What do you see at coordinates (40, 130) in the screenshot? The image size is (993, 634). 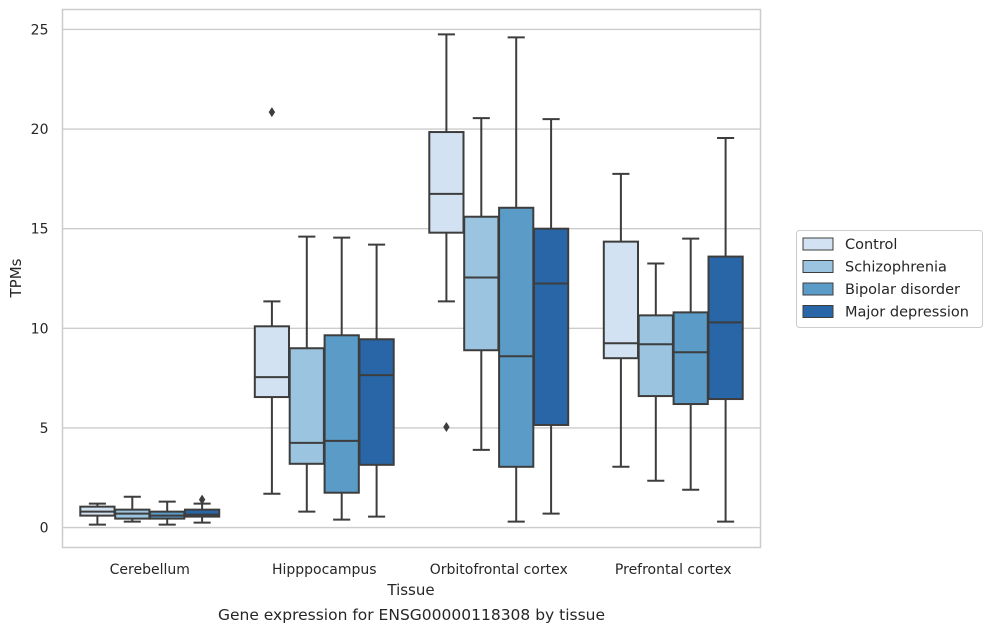 I see `y-tick-label: 20` at bounding box center [40, 130].